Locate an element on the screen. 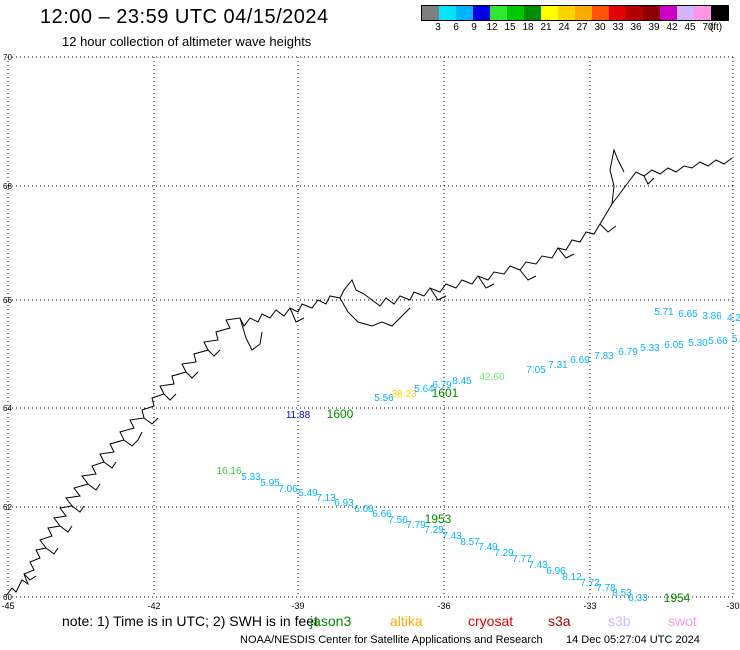  legend-label: 6 is located at coordinates (456, 27).